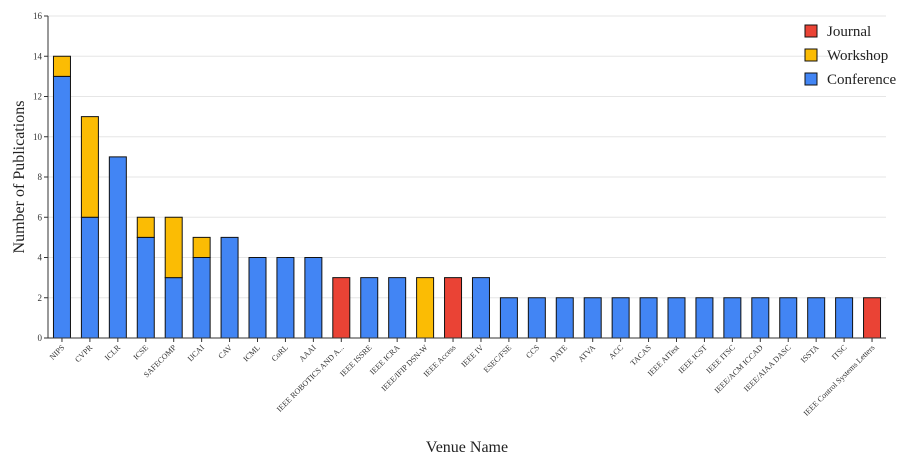 This screenshot has width=903, height=459. I want to click on y-tick-label: 2, so click(40, 298).